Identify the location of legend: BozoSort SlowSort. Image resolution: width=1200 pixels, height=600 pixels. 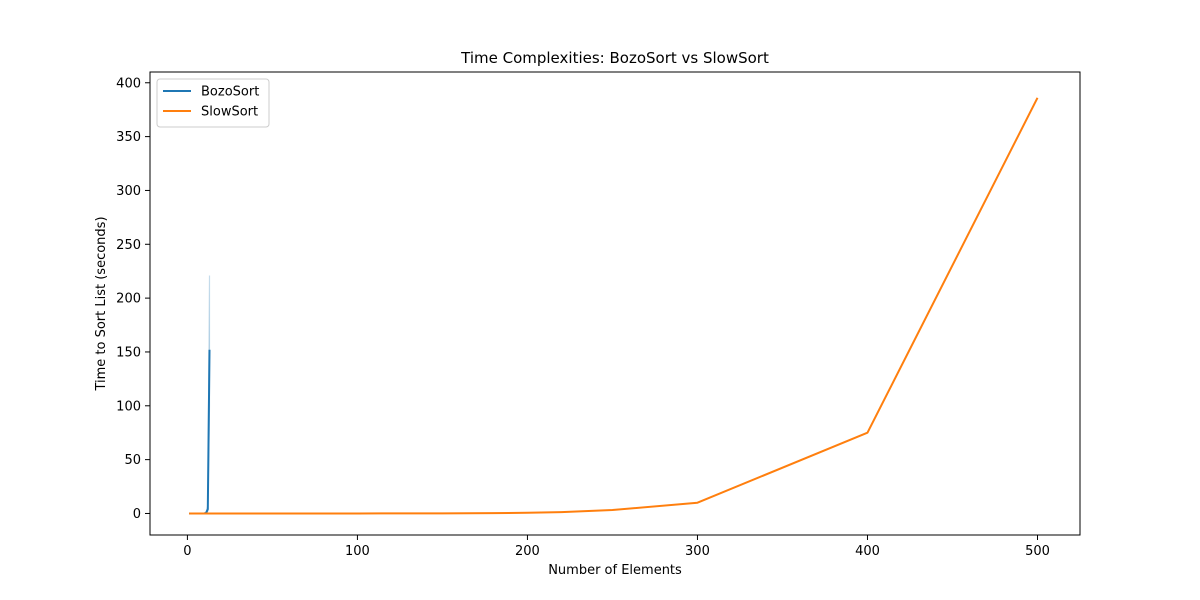
(213, 103).